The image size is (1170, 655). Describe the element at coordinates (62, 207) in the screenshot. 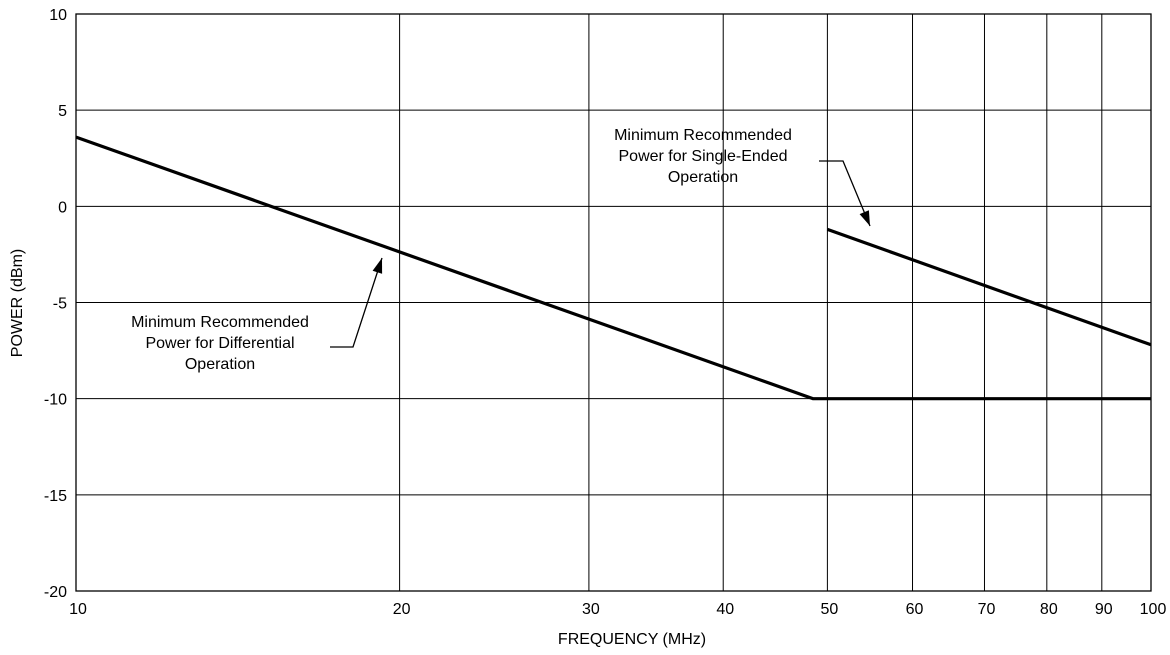

I see `y-tick-label: 0` at that location.